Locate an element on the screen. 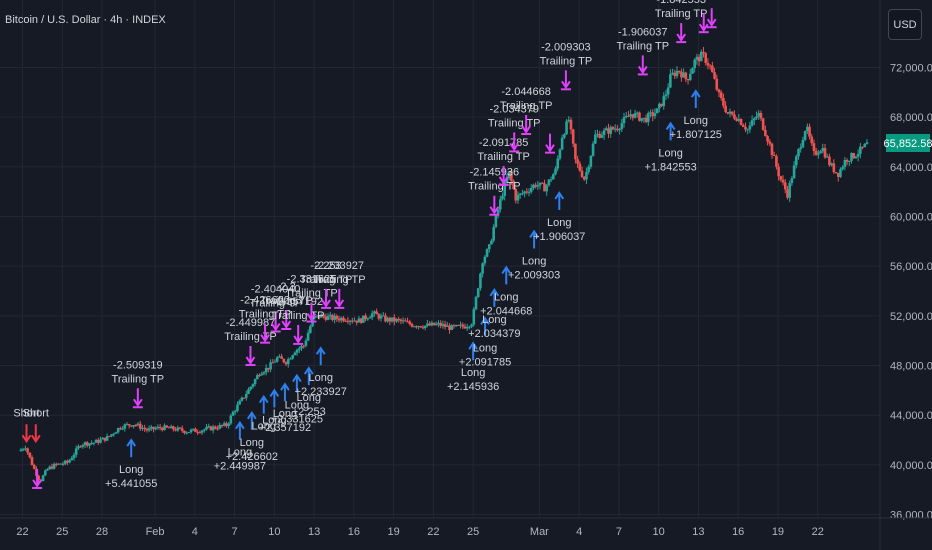  long-signal: Long +2.233927 is located at coordinates (321, 372).